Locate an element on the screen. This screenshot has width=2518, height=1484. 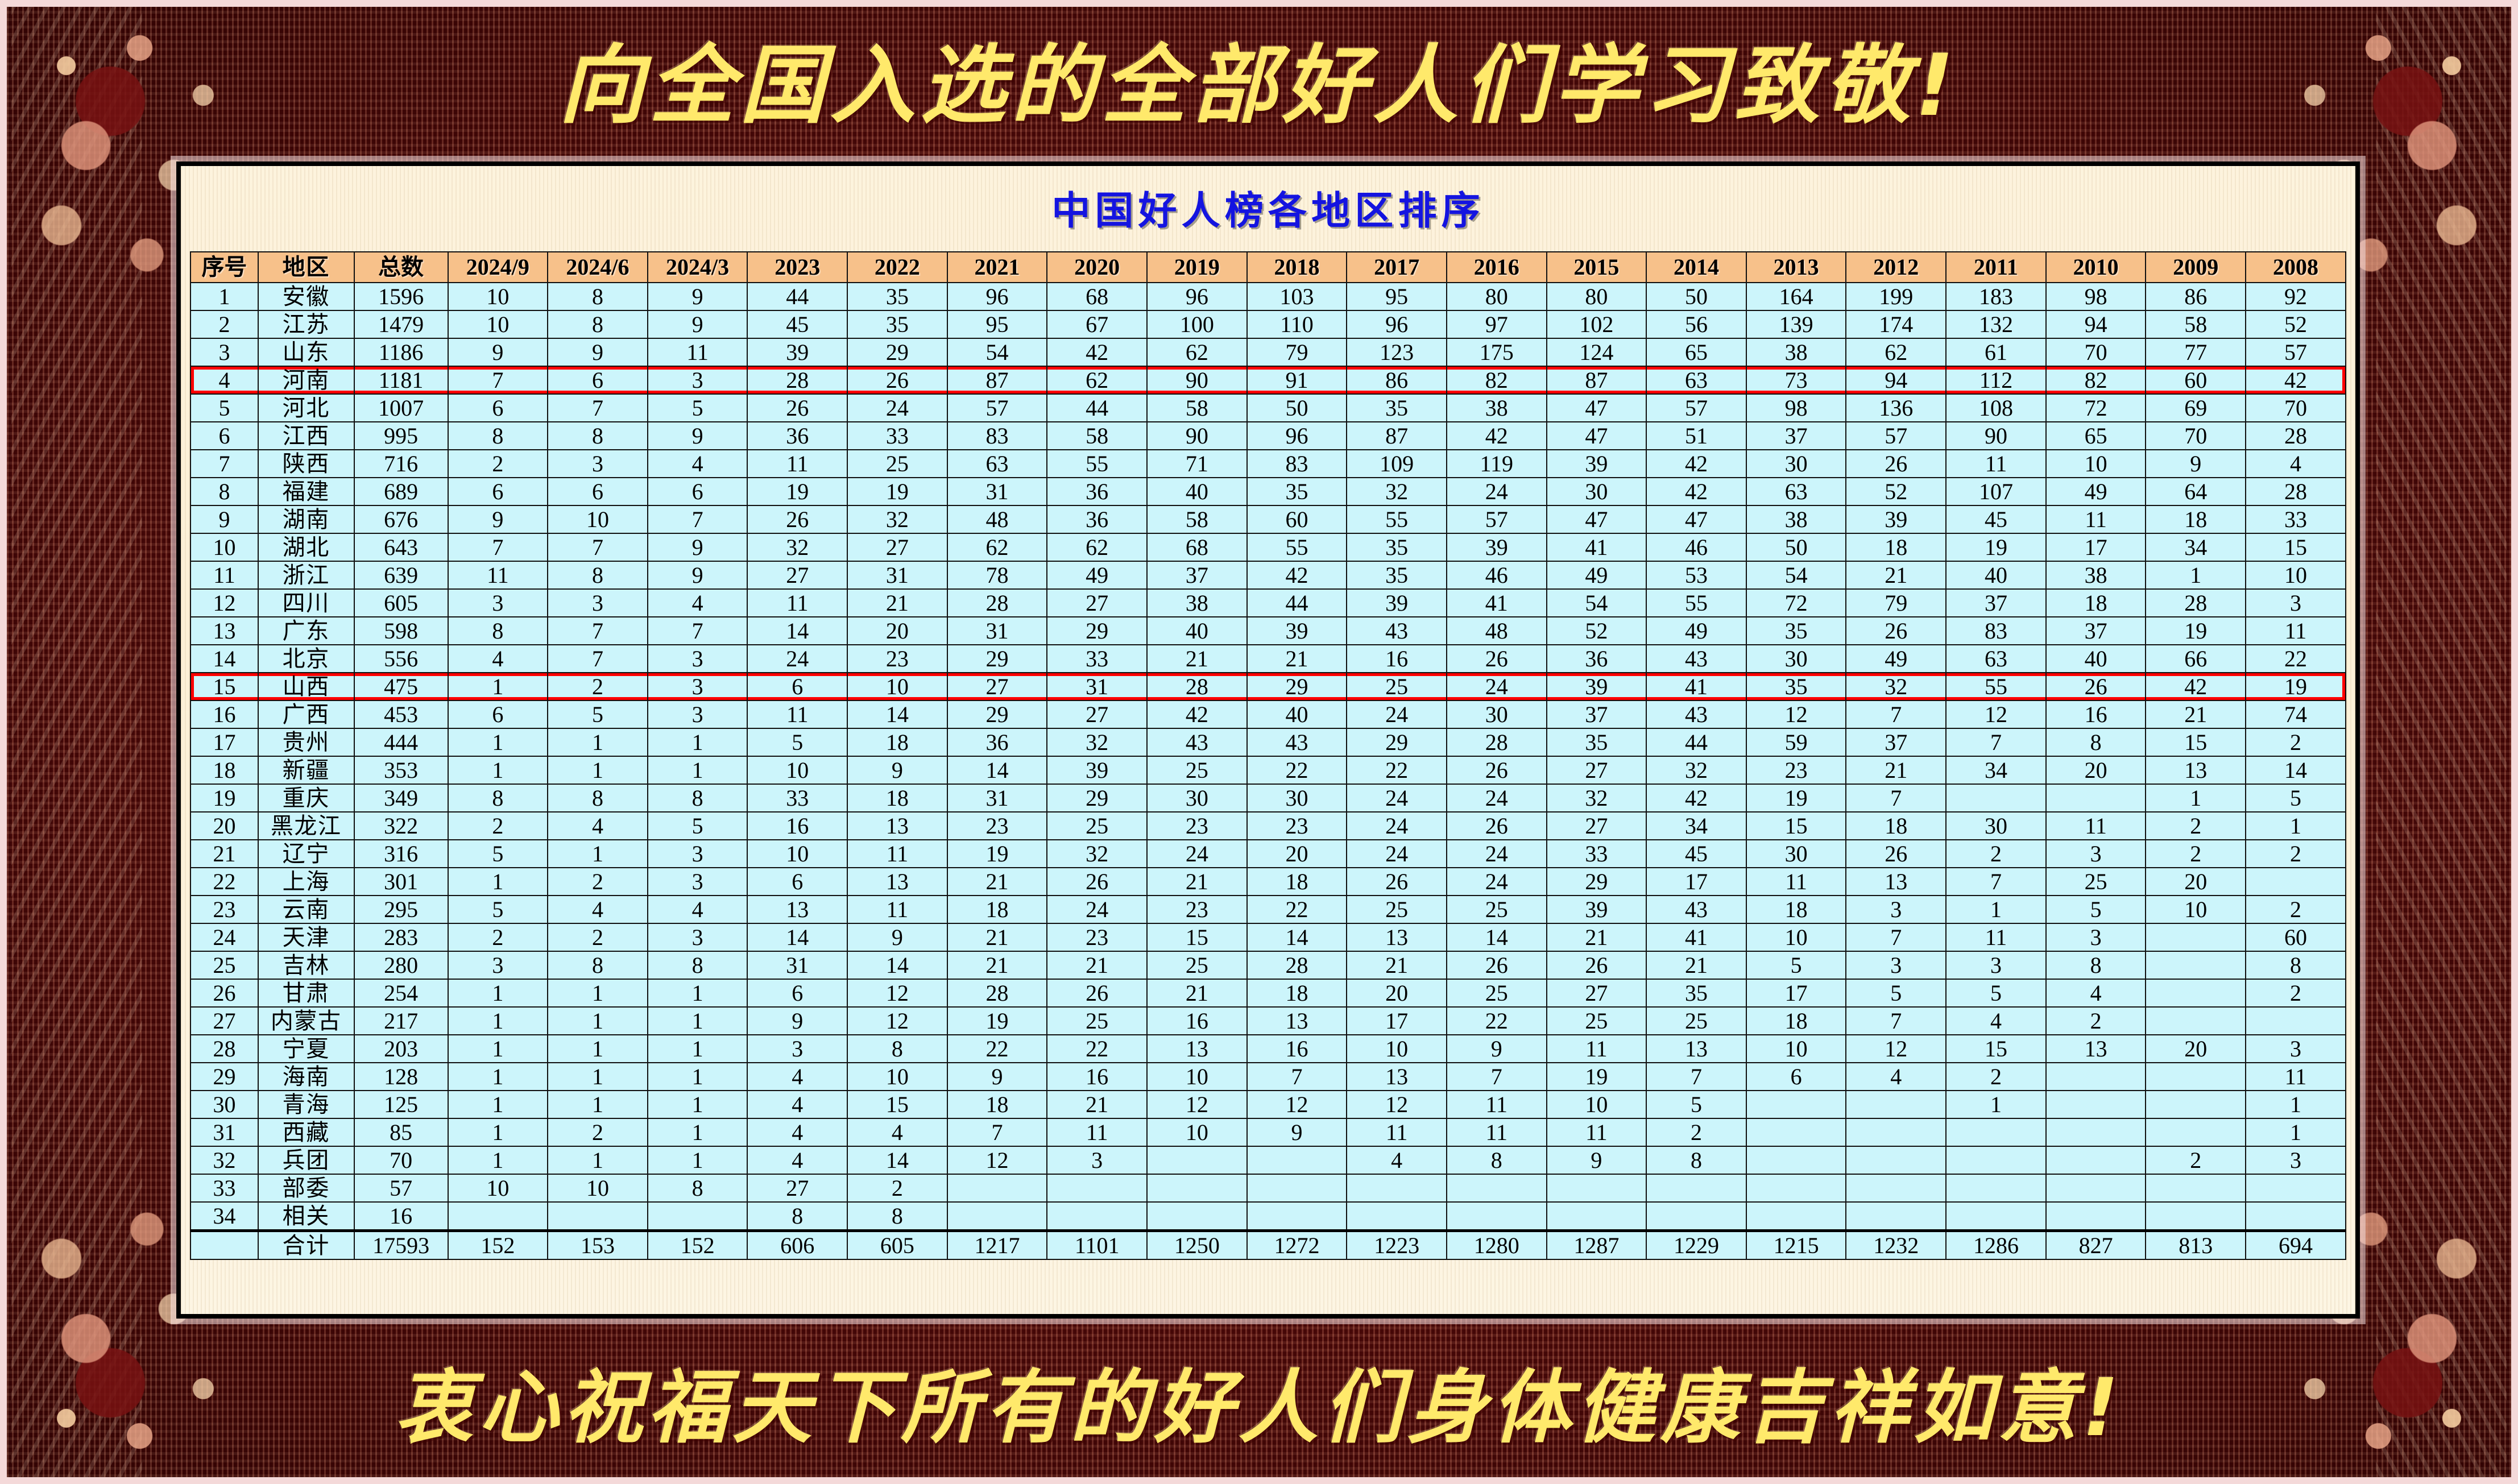
table-row: 32 兵团 70 1 1 1 4 14 12 3 4 8 9 8 2 3 is located at coordinates (1268, 1160).